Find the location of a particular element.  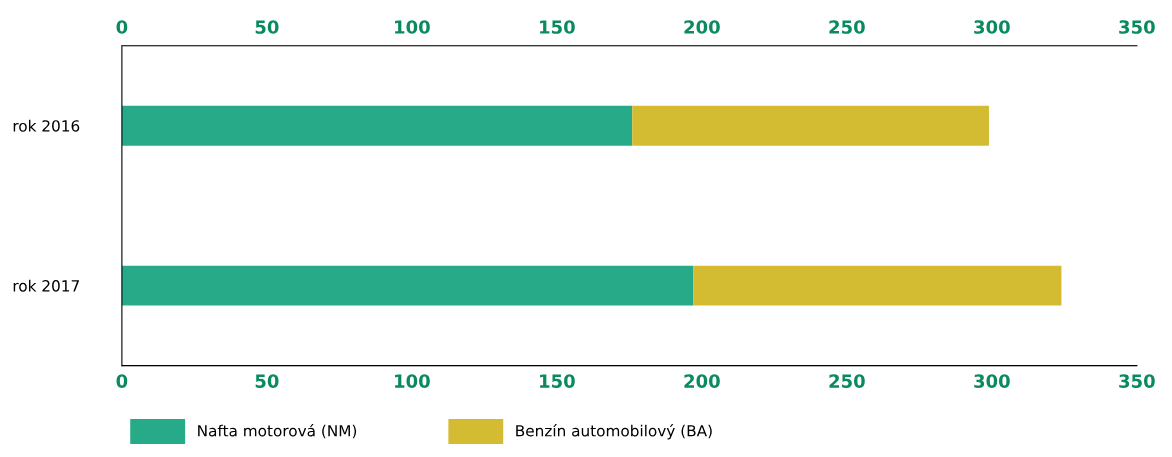

x2-tick-label: 200 is located at coordinates (702, 27).